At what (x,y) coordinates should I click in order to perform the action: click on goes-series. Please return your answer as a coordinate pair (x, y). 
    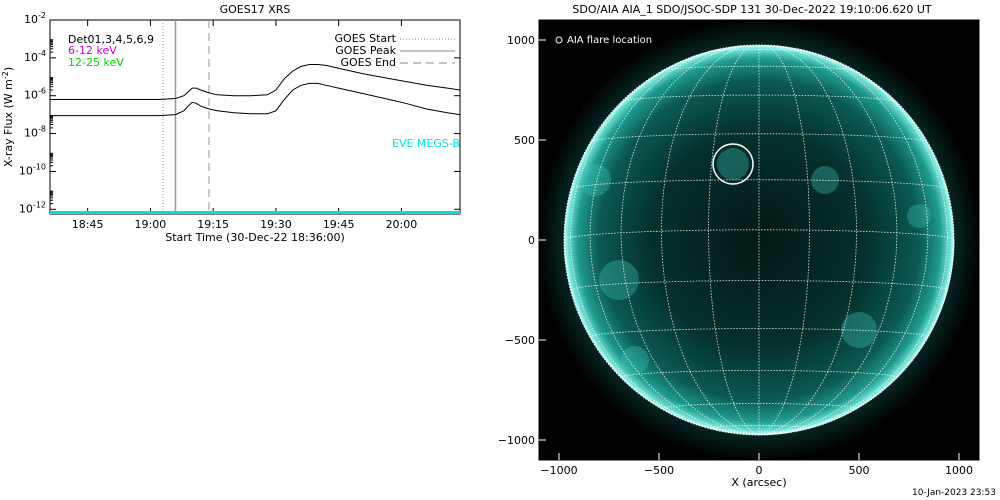
    Looking at the image, I should click on (255, 90).